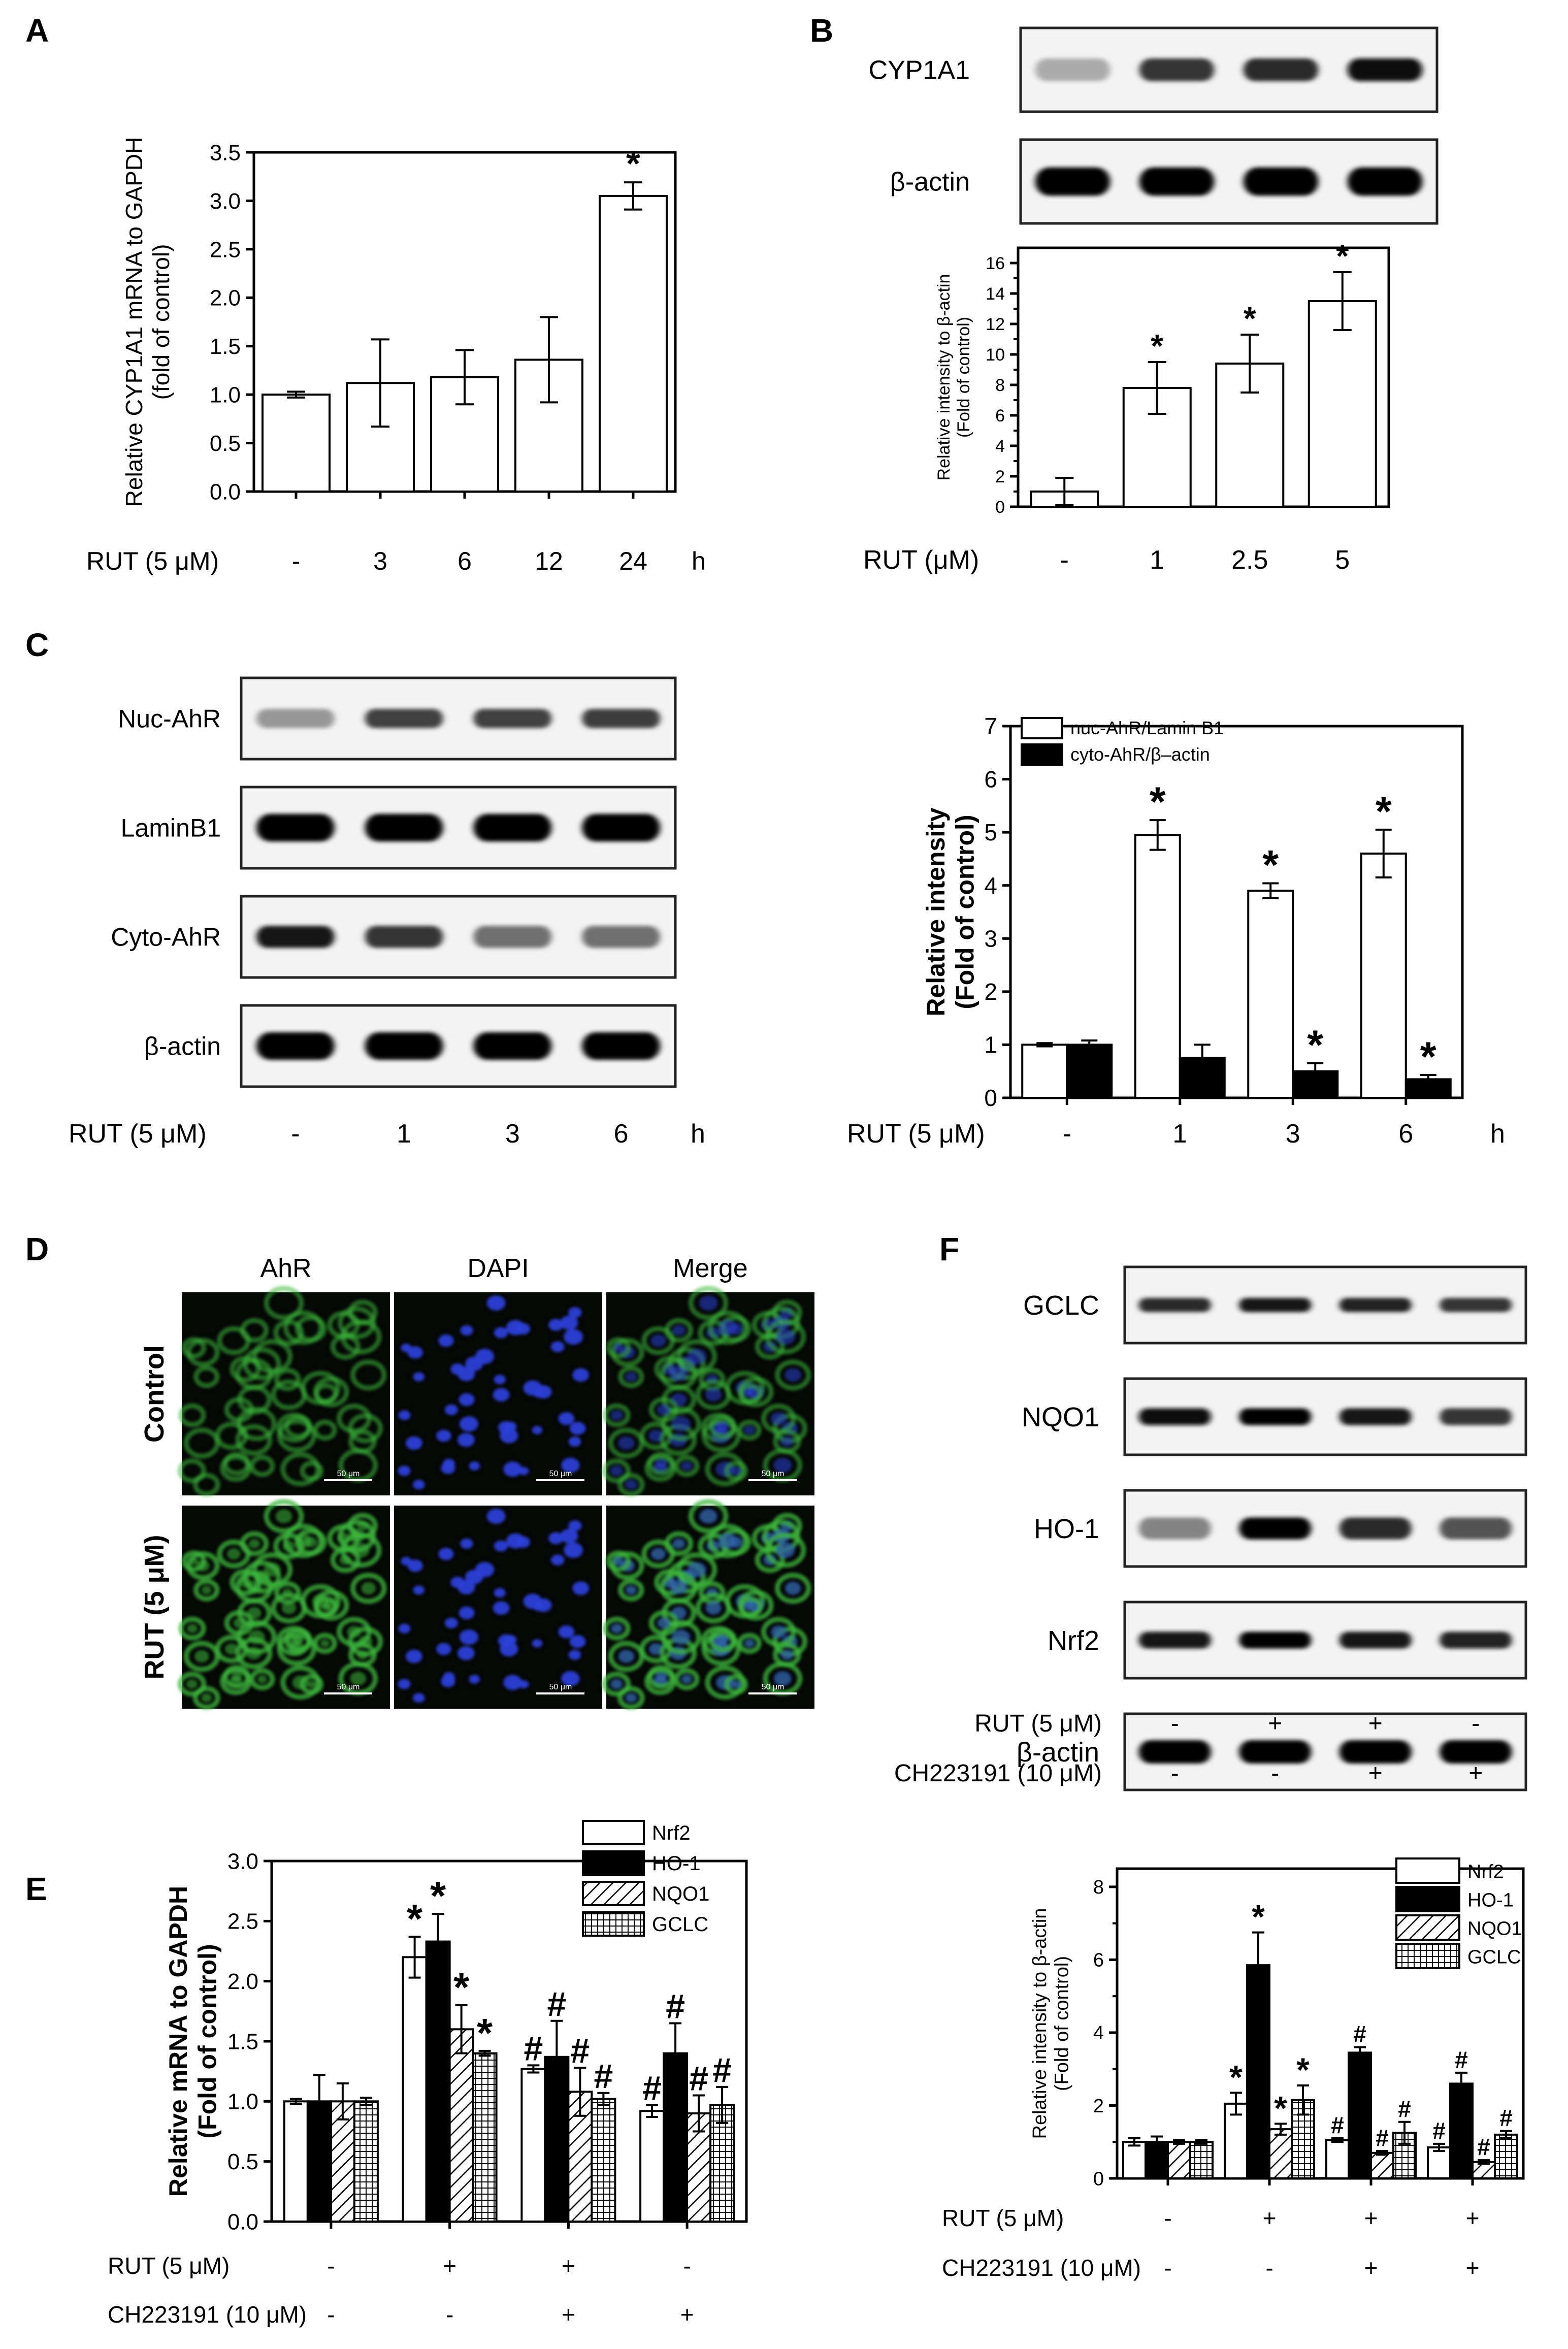  Describe the element at coordinates (138, 1134) in the screenshot. I see `condition-label: RUT (5 μM)` at that location.